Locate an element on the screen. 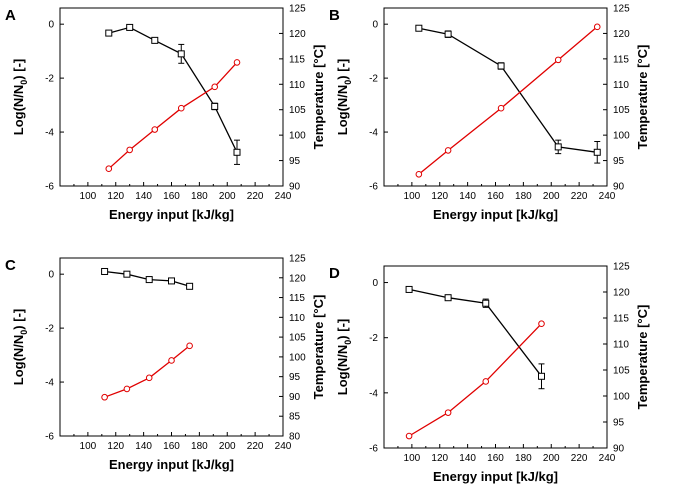  y-right-tick-label: 115 is located at coordinates (621, 319).